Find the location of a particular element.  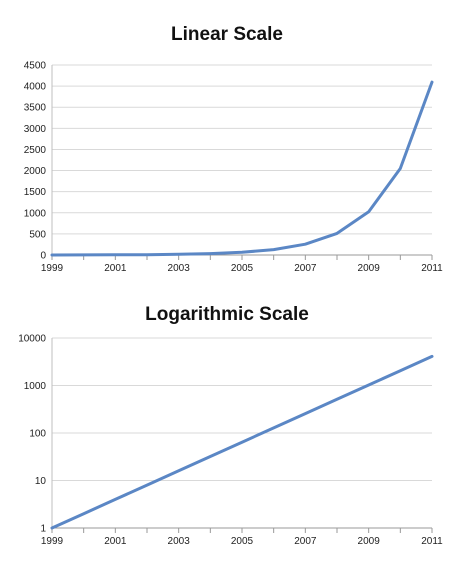

y-tick-label: 3000 is located at coordinates (35, 129).